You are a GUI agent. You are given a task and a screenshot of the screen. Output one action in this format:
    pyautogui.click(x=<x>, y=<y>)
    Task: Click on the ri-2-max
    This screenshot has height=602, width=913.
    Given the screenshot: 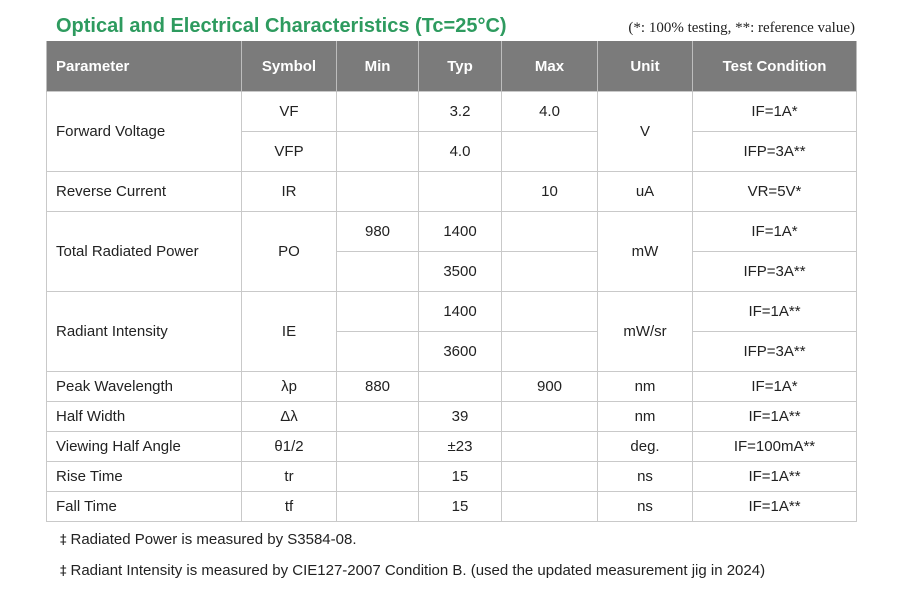 What is the action you would take?
    pyautogui.click(x=549, y=351)
    